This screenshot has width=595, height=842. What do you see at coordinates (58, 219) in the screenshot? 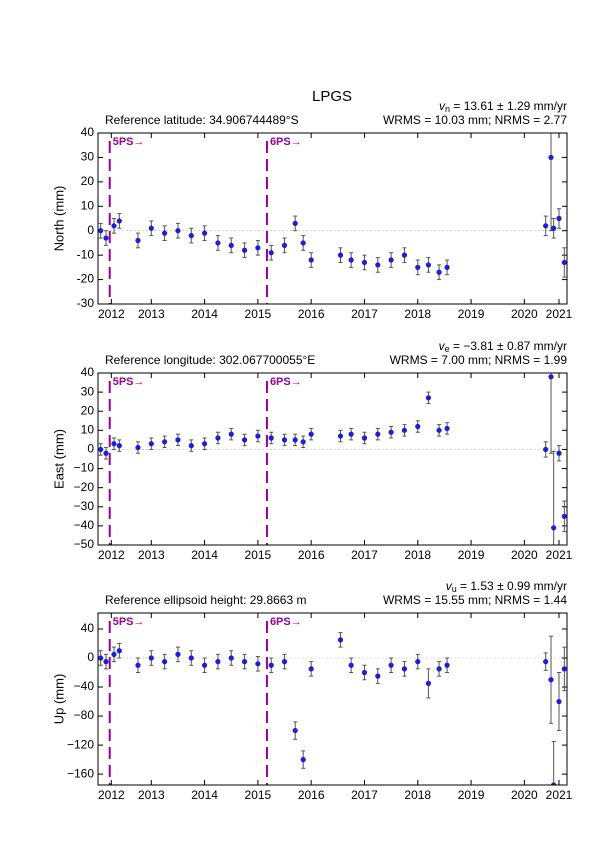
I see `y-axis-label: North (mm)` at bounding box center [58, 219].